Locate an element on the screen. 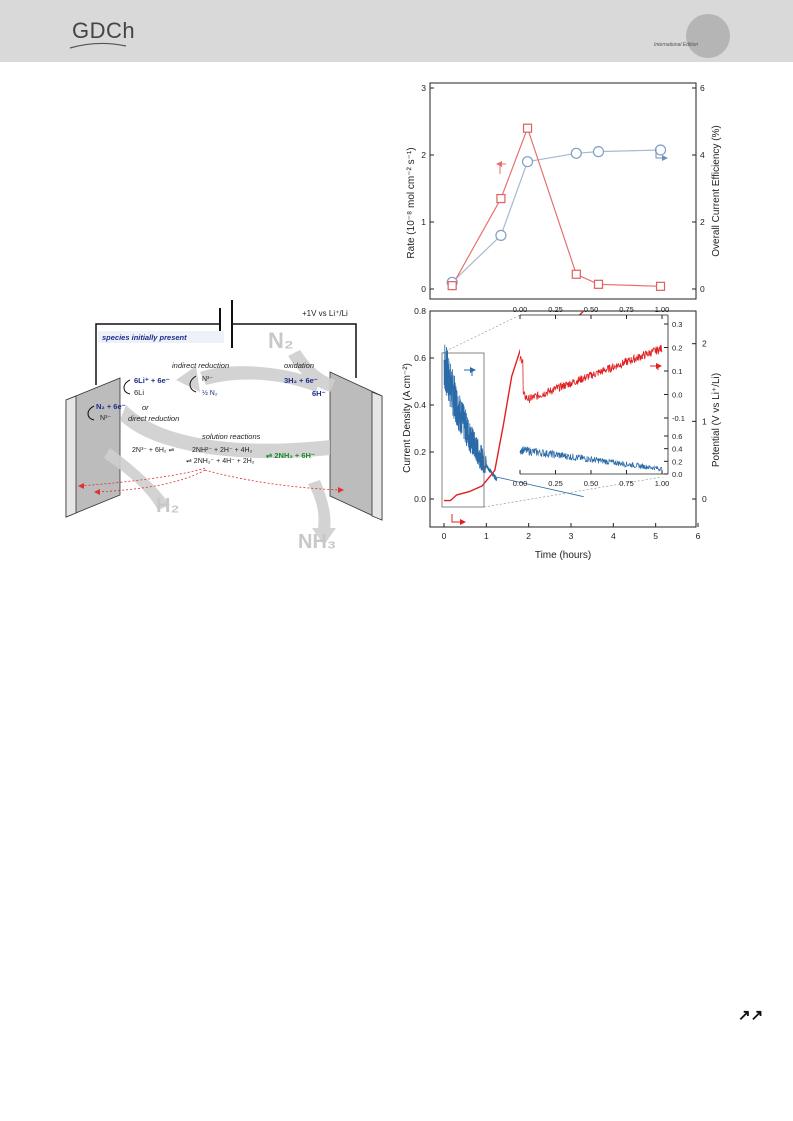 The height and width of the screenshot is (1121, 793). gdch-logo: GDCh is located at coordinates (104, 30).